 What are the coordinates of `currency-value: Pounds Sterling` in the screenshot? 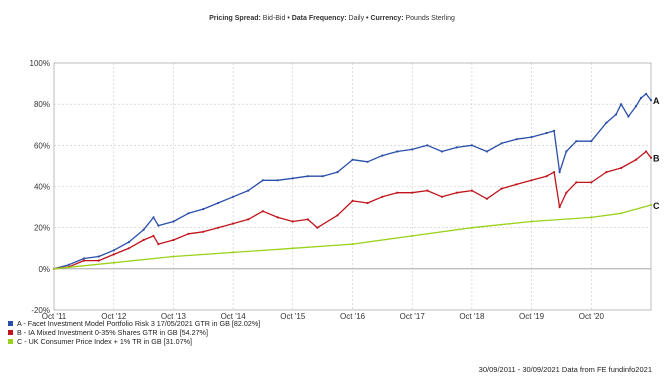 It's located at (430, 18).